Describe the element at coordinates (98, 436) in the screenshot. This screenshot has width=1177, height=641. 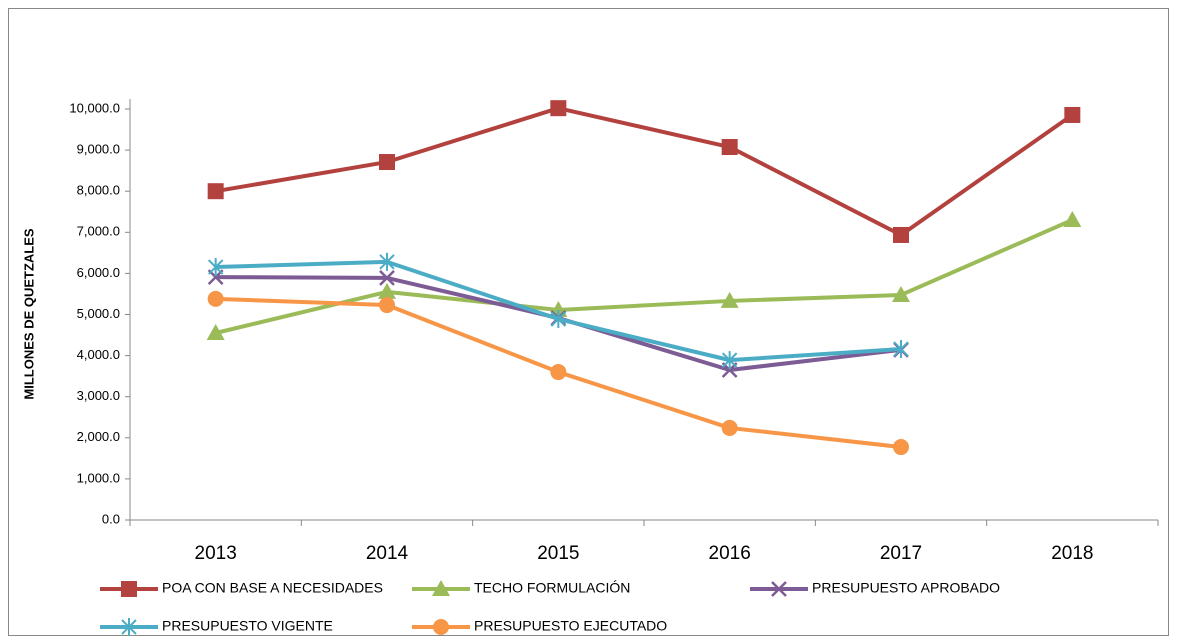
I see `y-tick-label: 2,000.0` at that location.